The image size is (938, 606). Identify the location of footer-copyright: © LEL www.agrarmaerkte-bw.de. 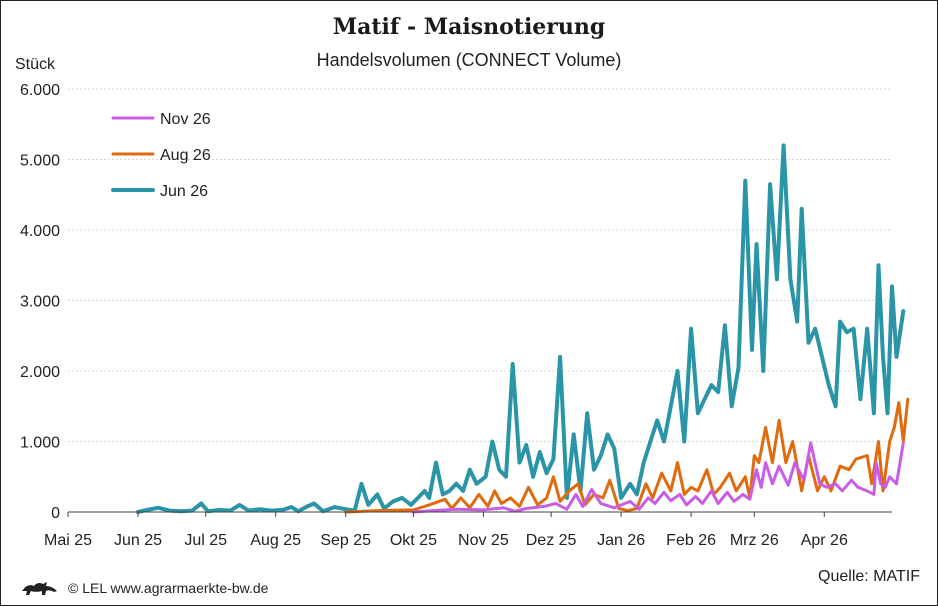
(144, 588).